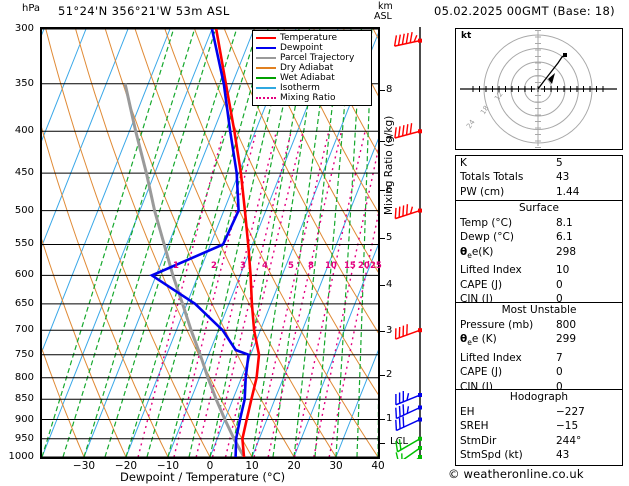 The width and height of the screenshot is (629, 486). What do you see at coordinates (568, 191) in the screenshot?
I see `info-value: 1.44` at bounding box center [568, 191].